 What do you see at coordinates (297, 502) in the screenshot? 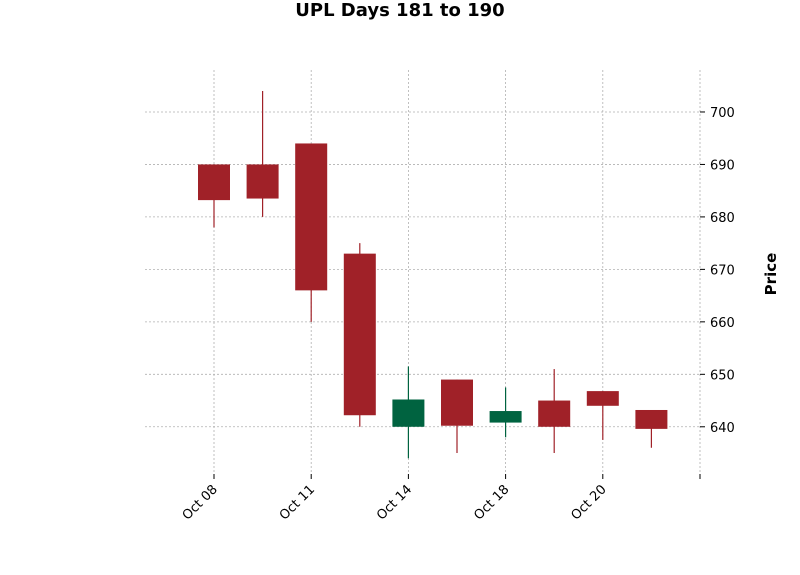
I see `x-tick-label: Oct 11` at bounding box center [297, 502].